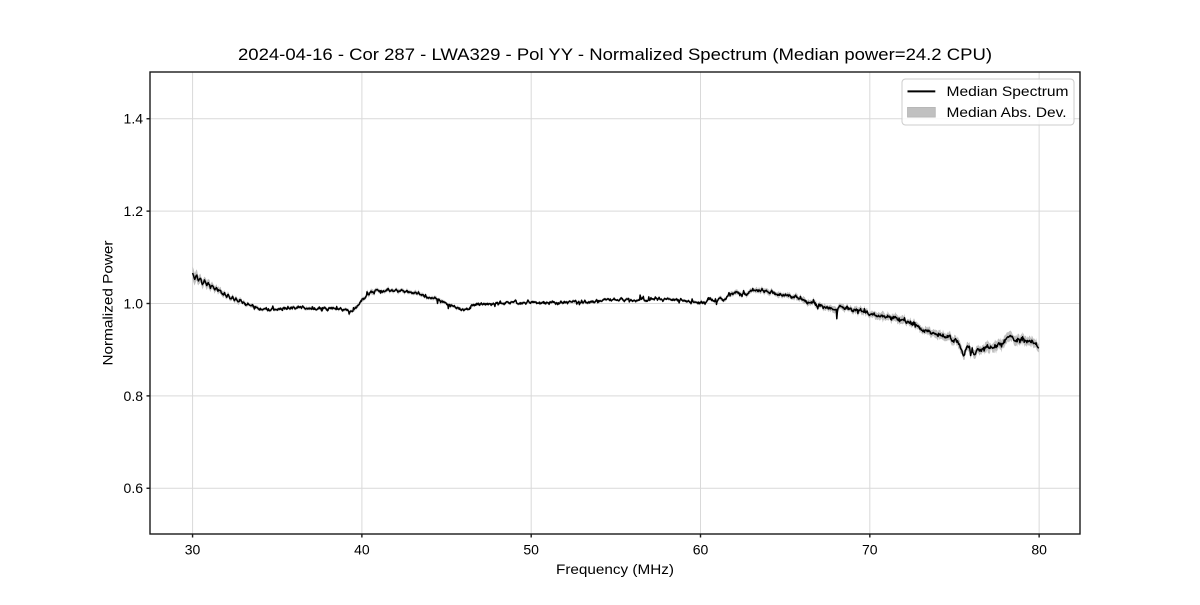  What do you see at coordinates (1007, 112) in the screenshot?
I see `svg-text: Median Abs. Dev.` at bounding box center [1007, 112].